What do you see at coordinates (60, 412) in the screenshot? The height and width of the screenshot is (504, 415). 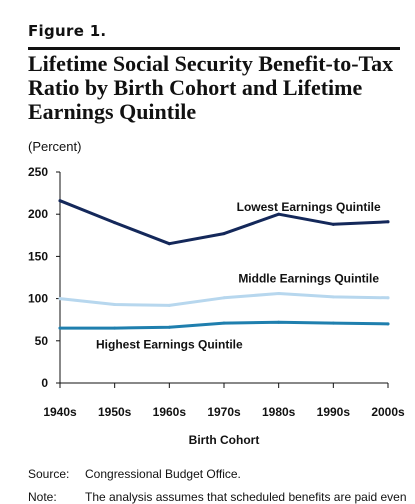 I see `x-tick-label: 1940s` at bounding box center [60, 412].